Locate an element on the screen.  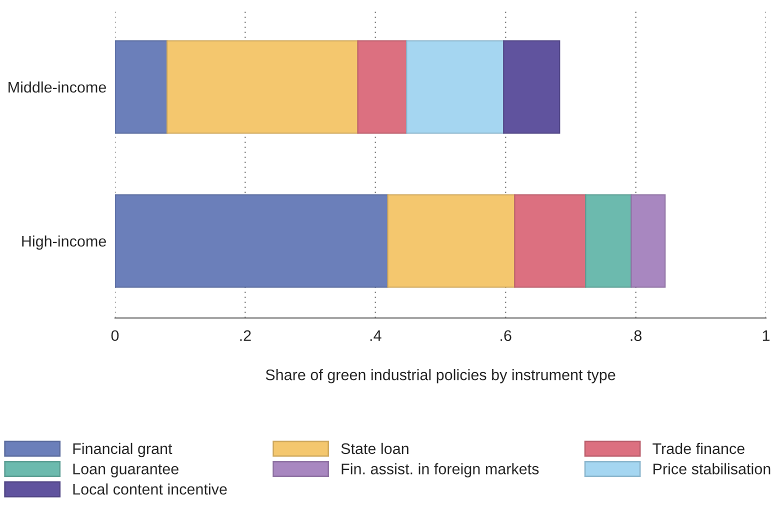
x-tick-label: .2 is located at coordinates (245, 335).